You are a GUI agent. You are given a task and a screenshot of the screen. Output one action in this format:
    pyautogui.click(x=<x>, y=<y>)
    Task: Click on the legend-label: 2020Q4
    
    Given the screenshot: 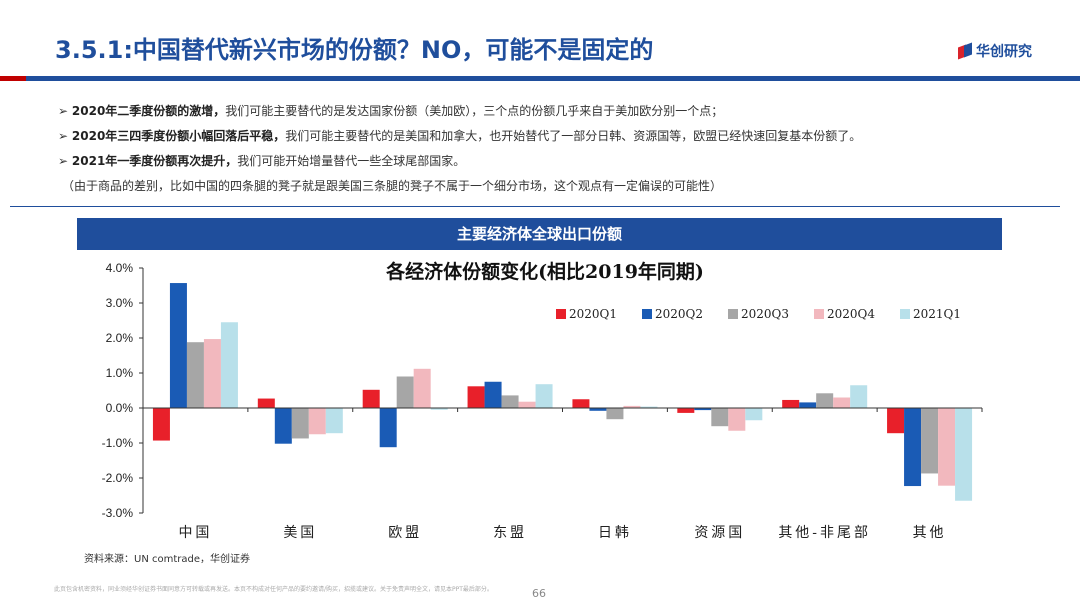 What is the action you would take?
    pyautogui.click(x=851, y=314)
    